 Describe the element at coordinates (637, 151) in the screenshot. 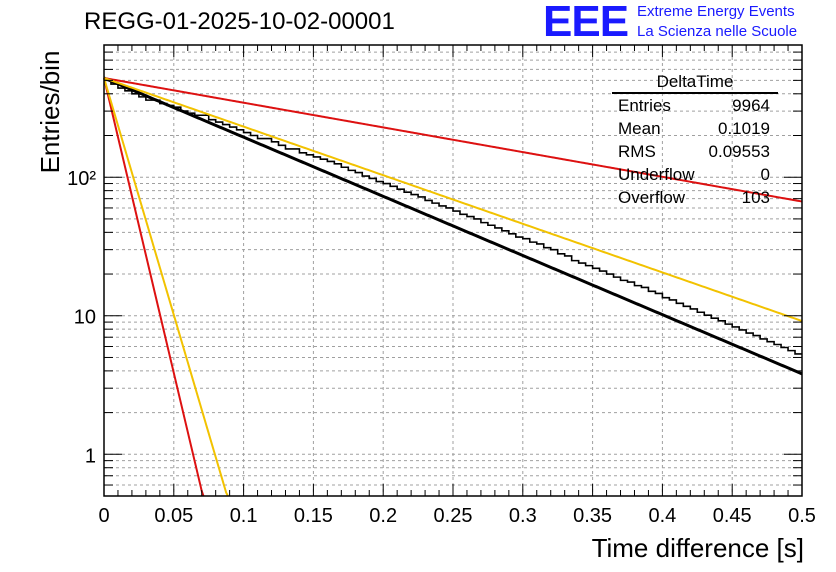

I see `stats-label: RMS` at that location.